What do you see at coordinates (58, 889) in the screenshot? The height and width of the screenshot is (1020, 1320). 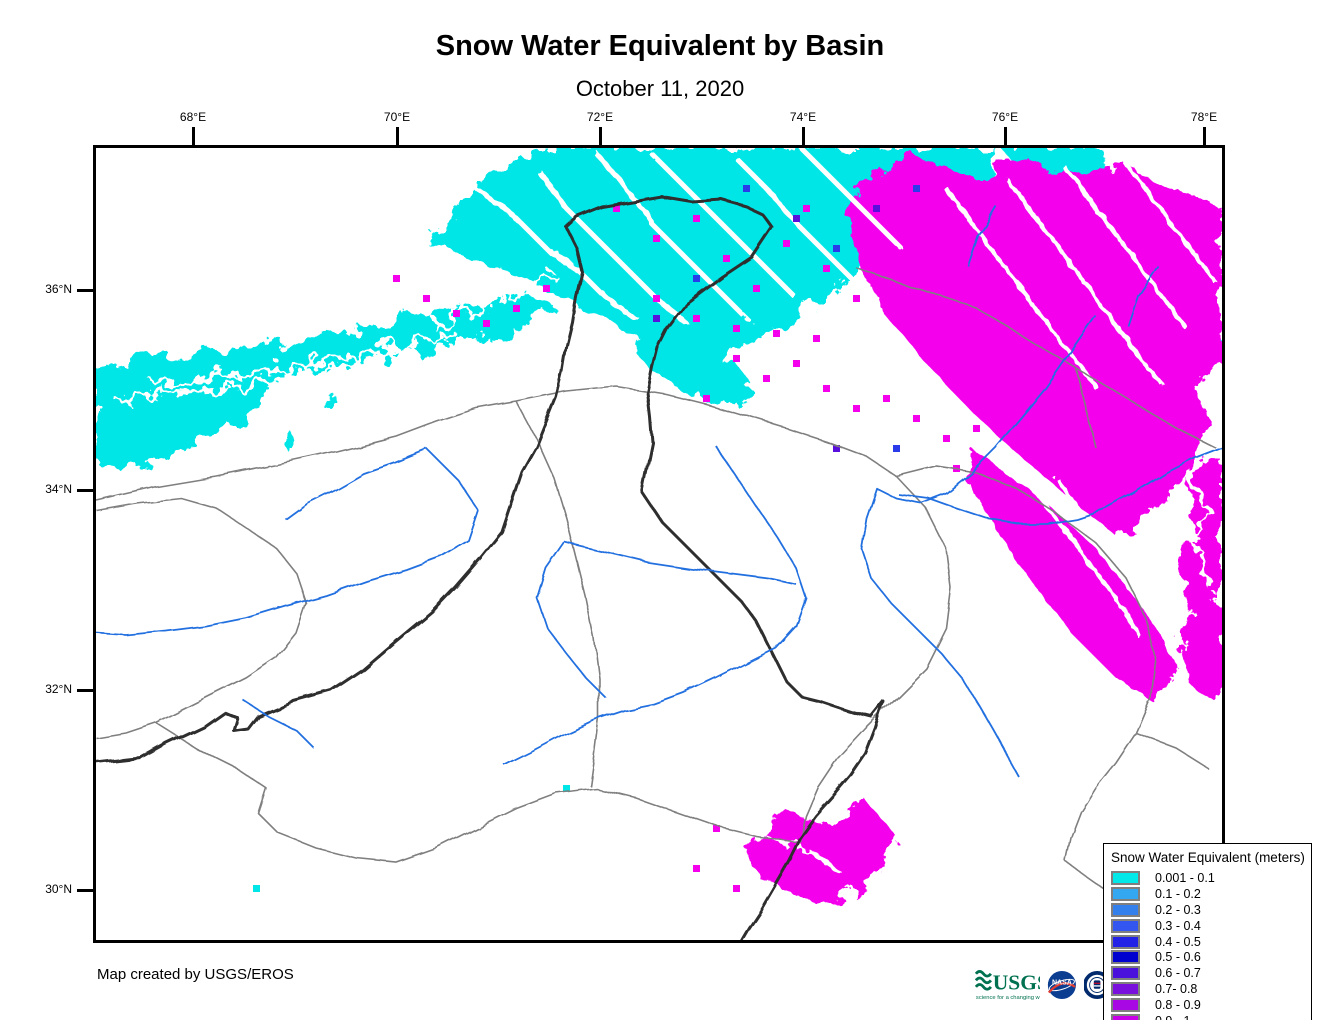 I see `lat-tick-label: 30°N` at bounding box center [58, 889].